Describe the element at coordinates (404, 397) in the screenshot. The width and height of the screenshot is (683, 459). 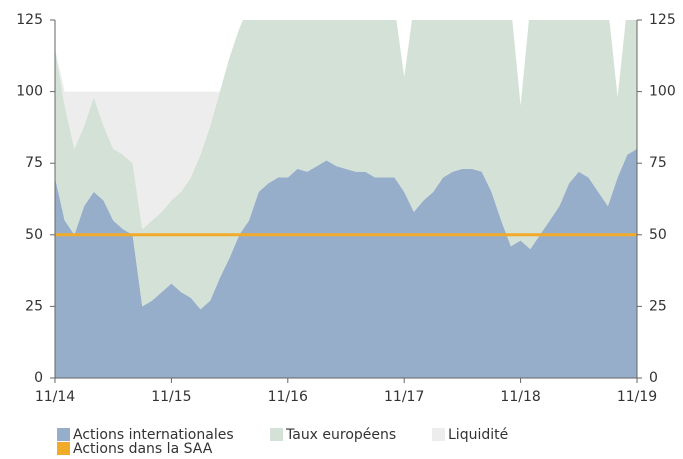
I see `x-tick-label: 11/17` at that location.